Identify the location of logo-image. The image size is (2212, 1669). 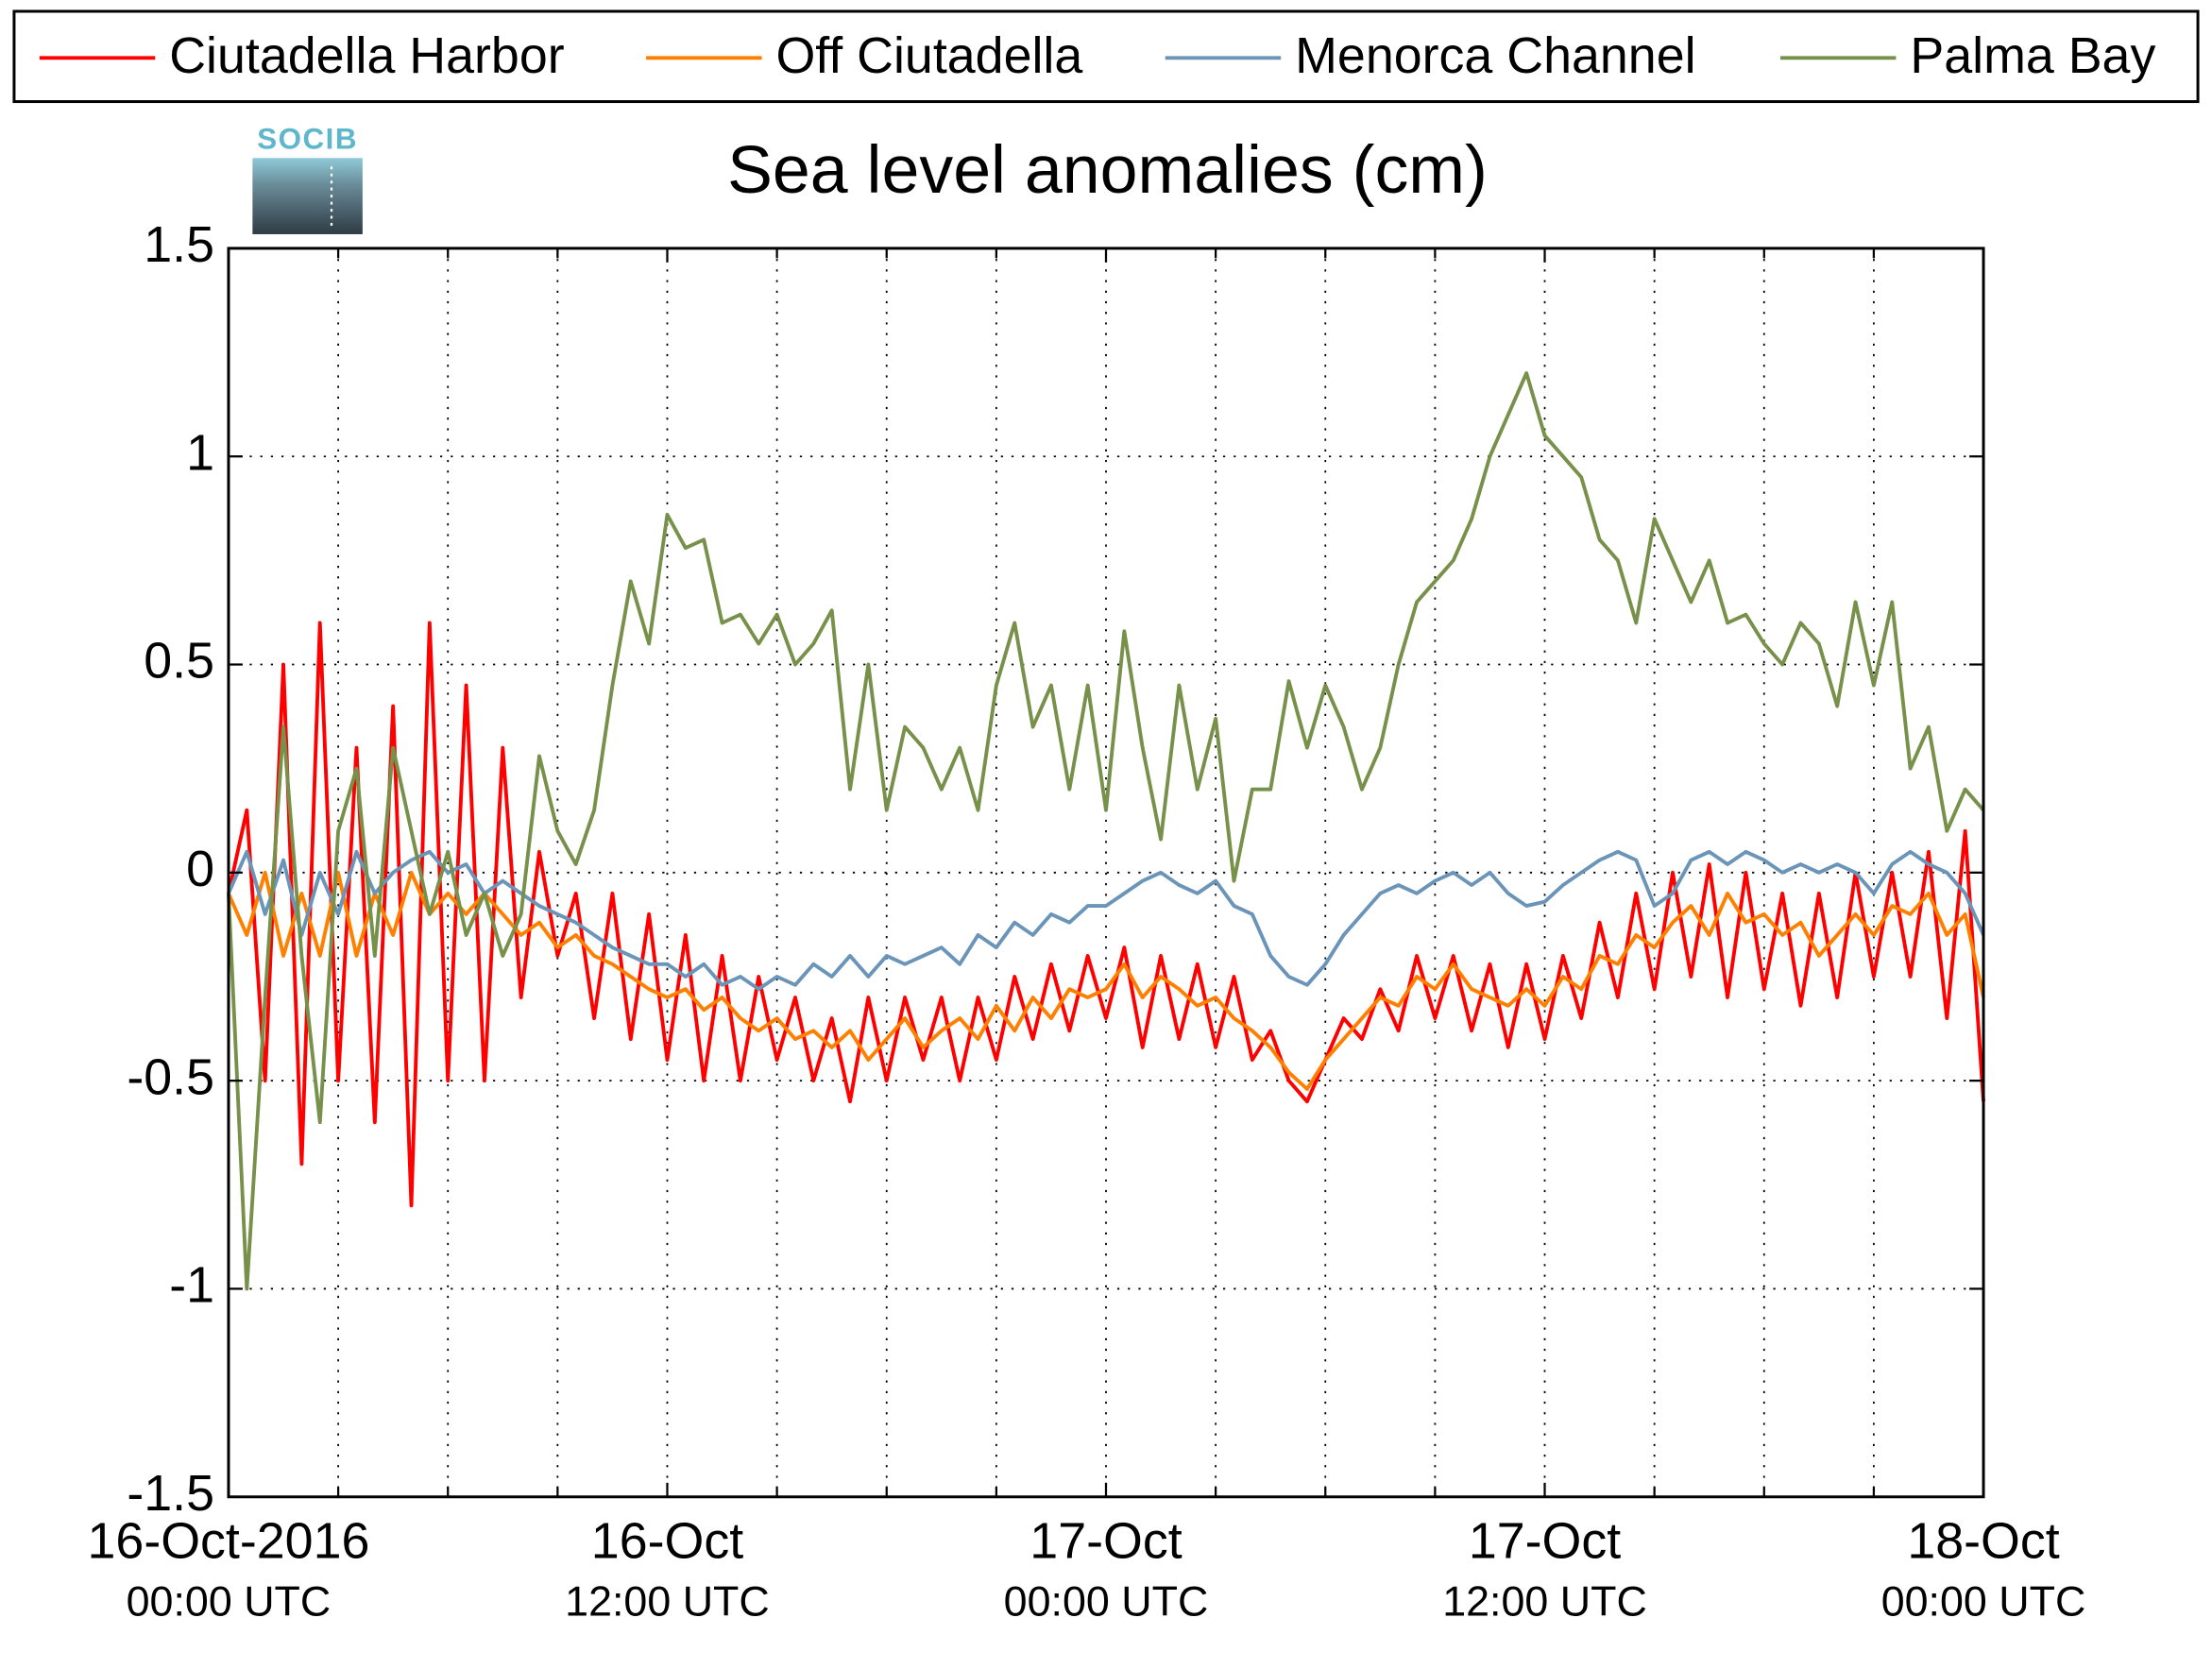
(307, 196).